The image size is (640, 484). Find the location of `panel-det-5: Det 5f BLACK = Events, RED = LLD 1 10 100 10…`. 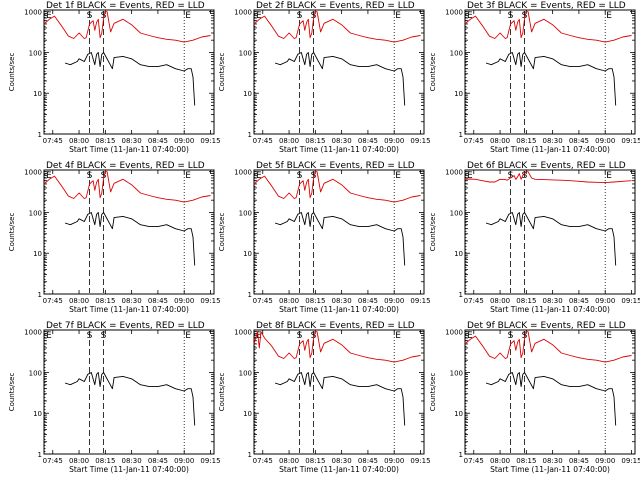

panel-det-5: Det 5f BLACK = Events, RED = LLD 1 10 100 10… is located at coordinates (324, 237).